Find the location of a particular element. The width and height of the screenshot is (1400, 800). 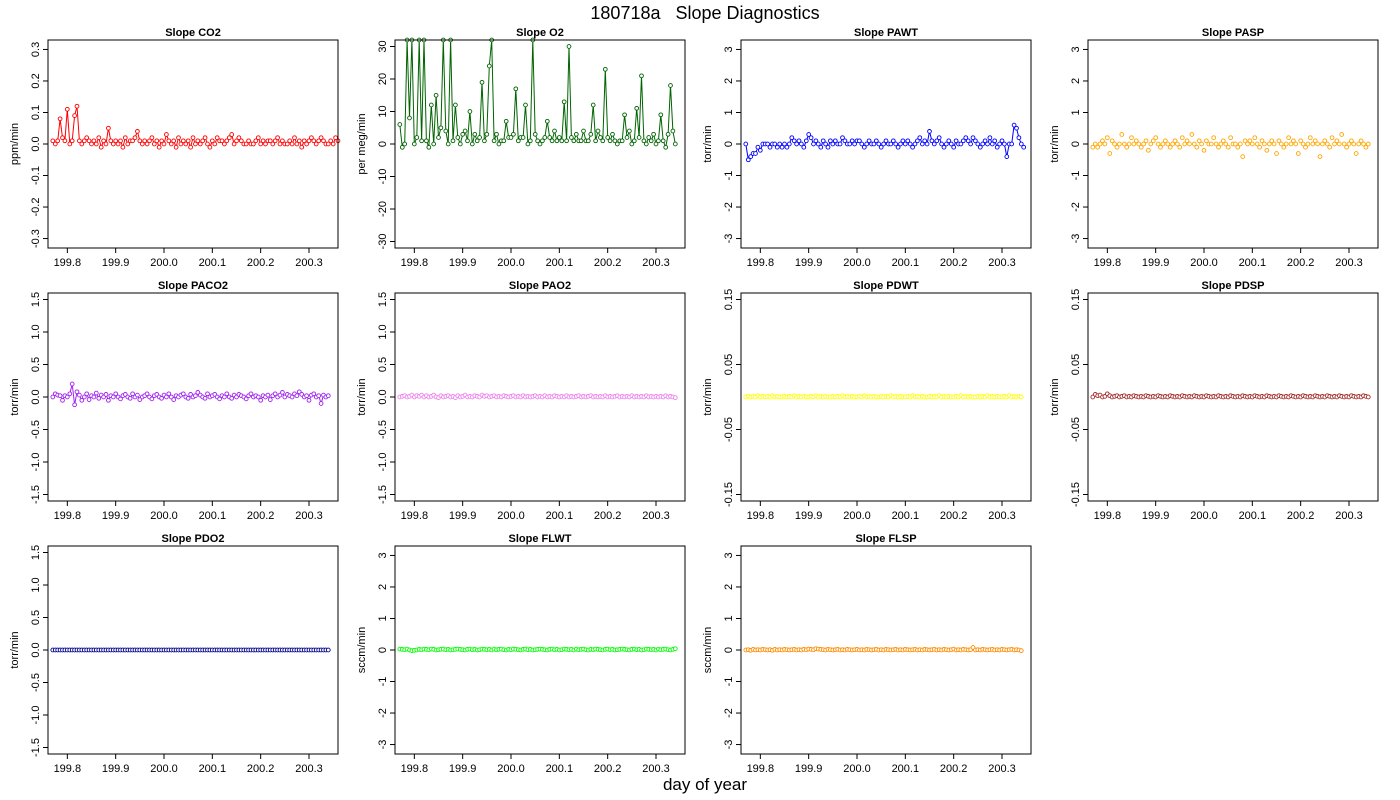

x-tick-label: 200.1 is located at coordinates (1253, 516).